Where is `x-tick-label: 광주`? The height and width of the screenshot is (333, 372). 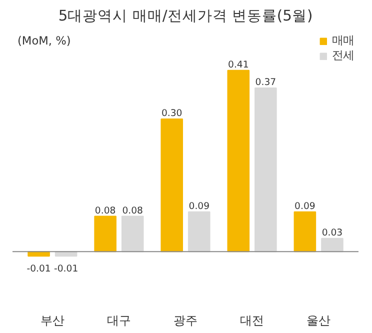
x-tick-label: 광주 is located at coordinates (186, 321).